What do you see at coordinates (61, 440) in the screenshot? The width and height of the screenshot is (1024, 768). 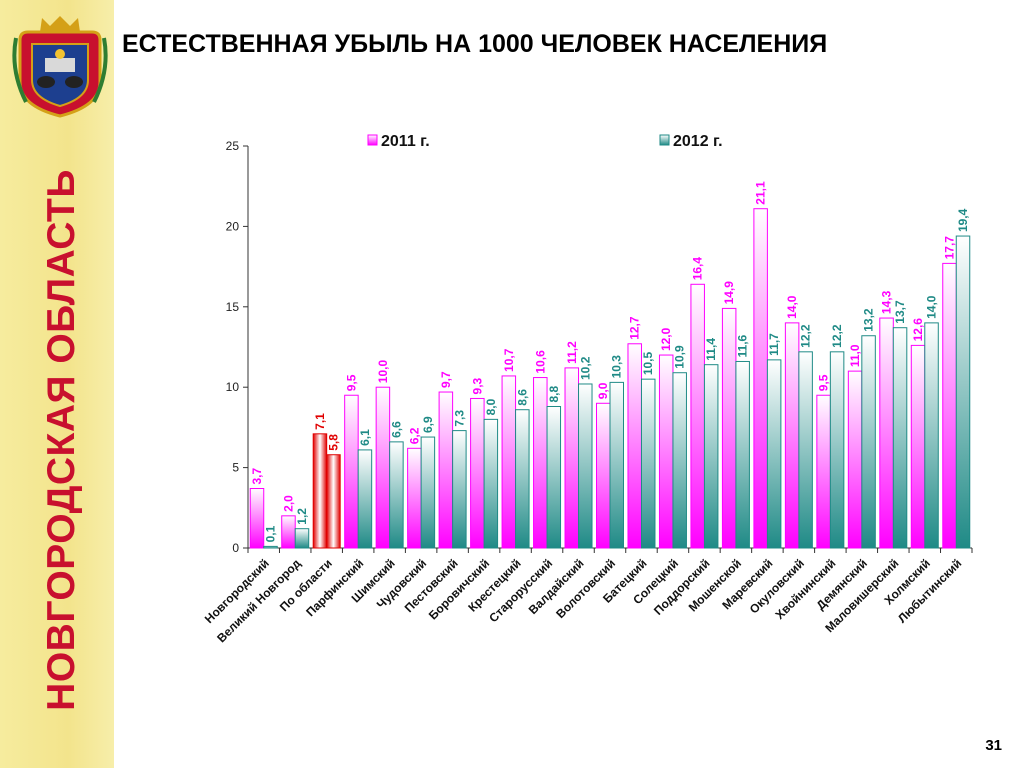 I see `region-vertical-label: НОВГОРОДСКАЯ ОБЛАСТЬ` at bounding box center [61, 440].